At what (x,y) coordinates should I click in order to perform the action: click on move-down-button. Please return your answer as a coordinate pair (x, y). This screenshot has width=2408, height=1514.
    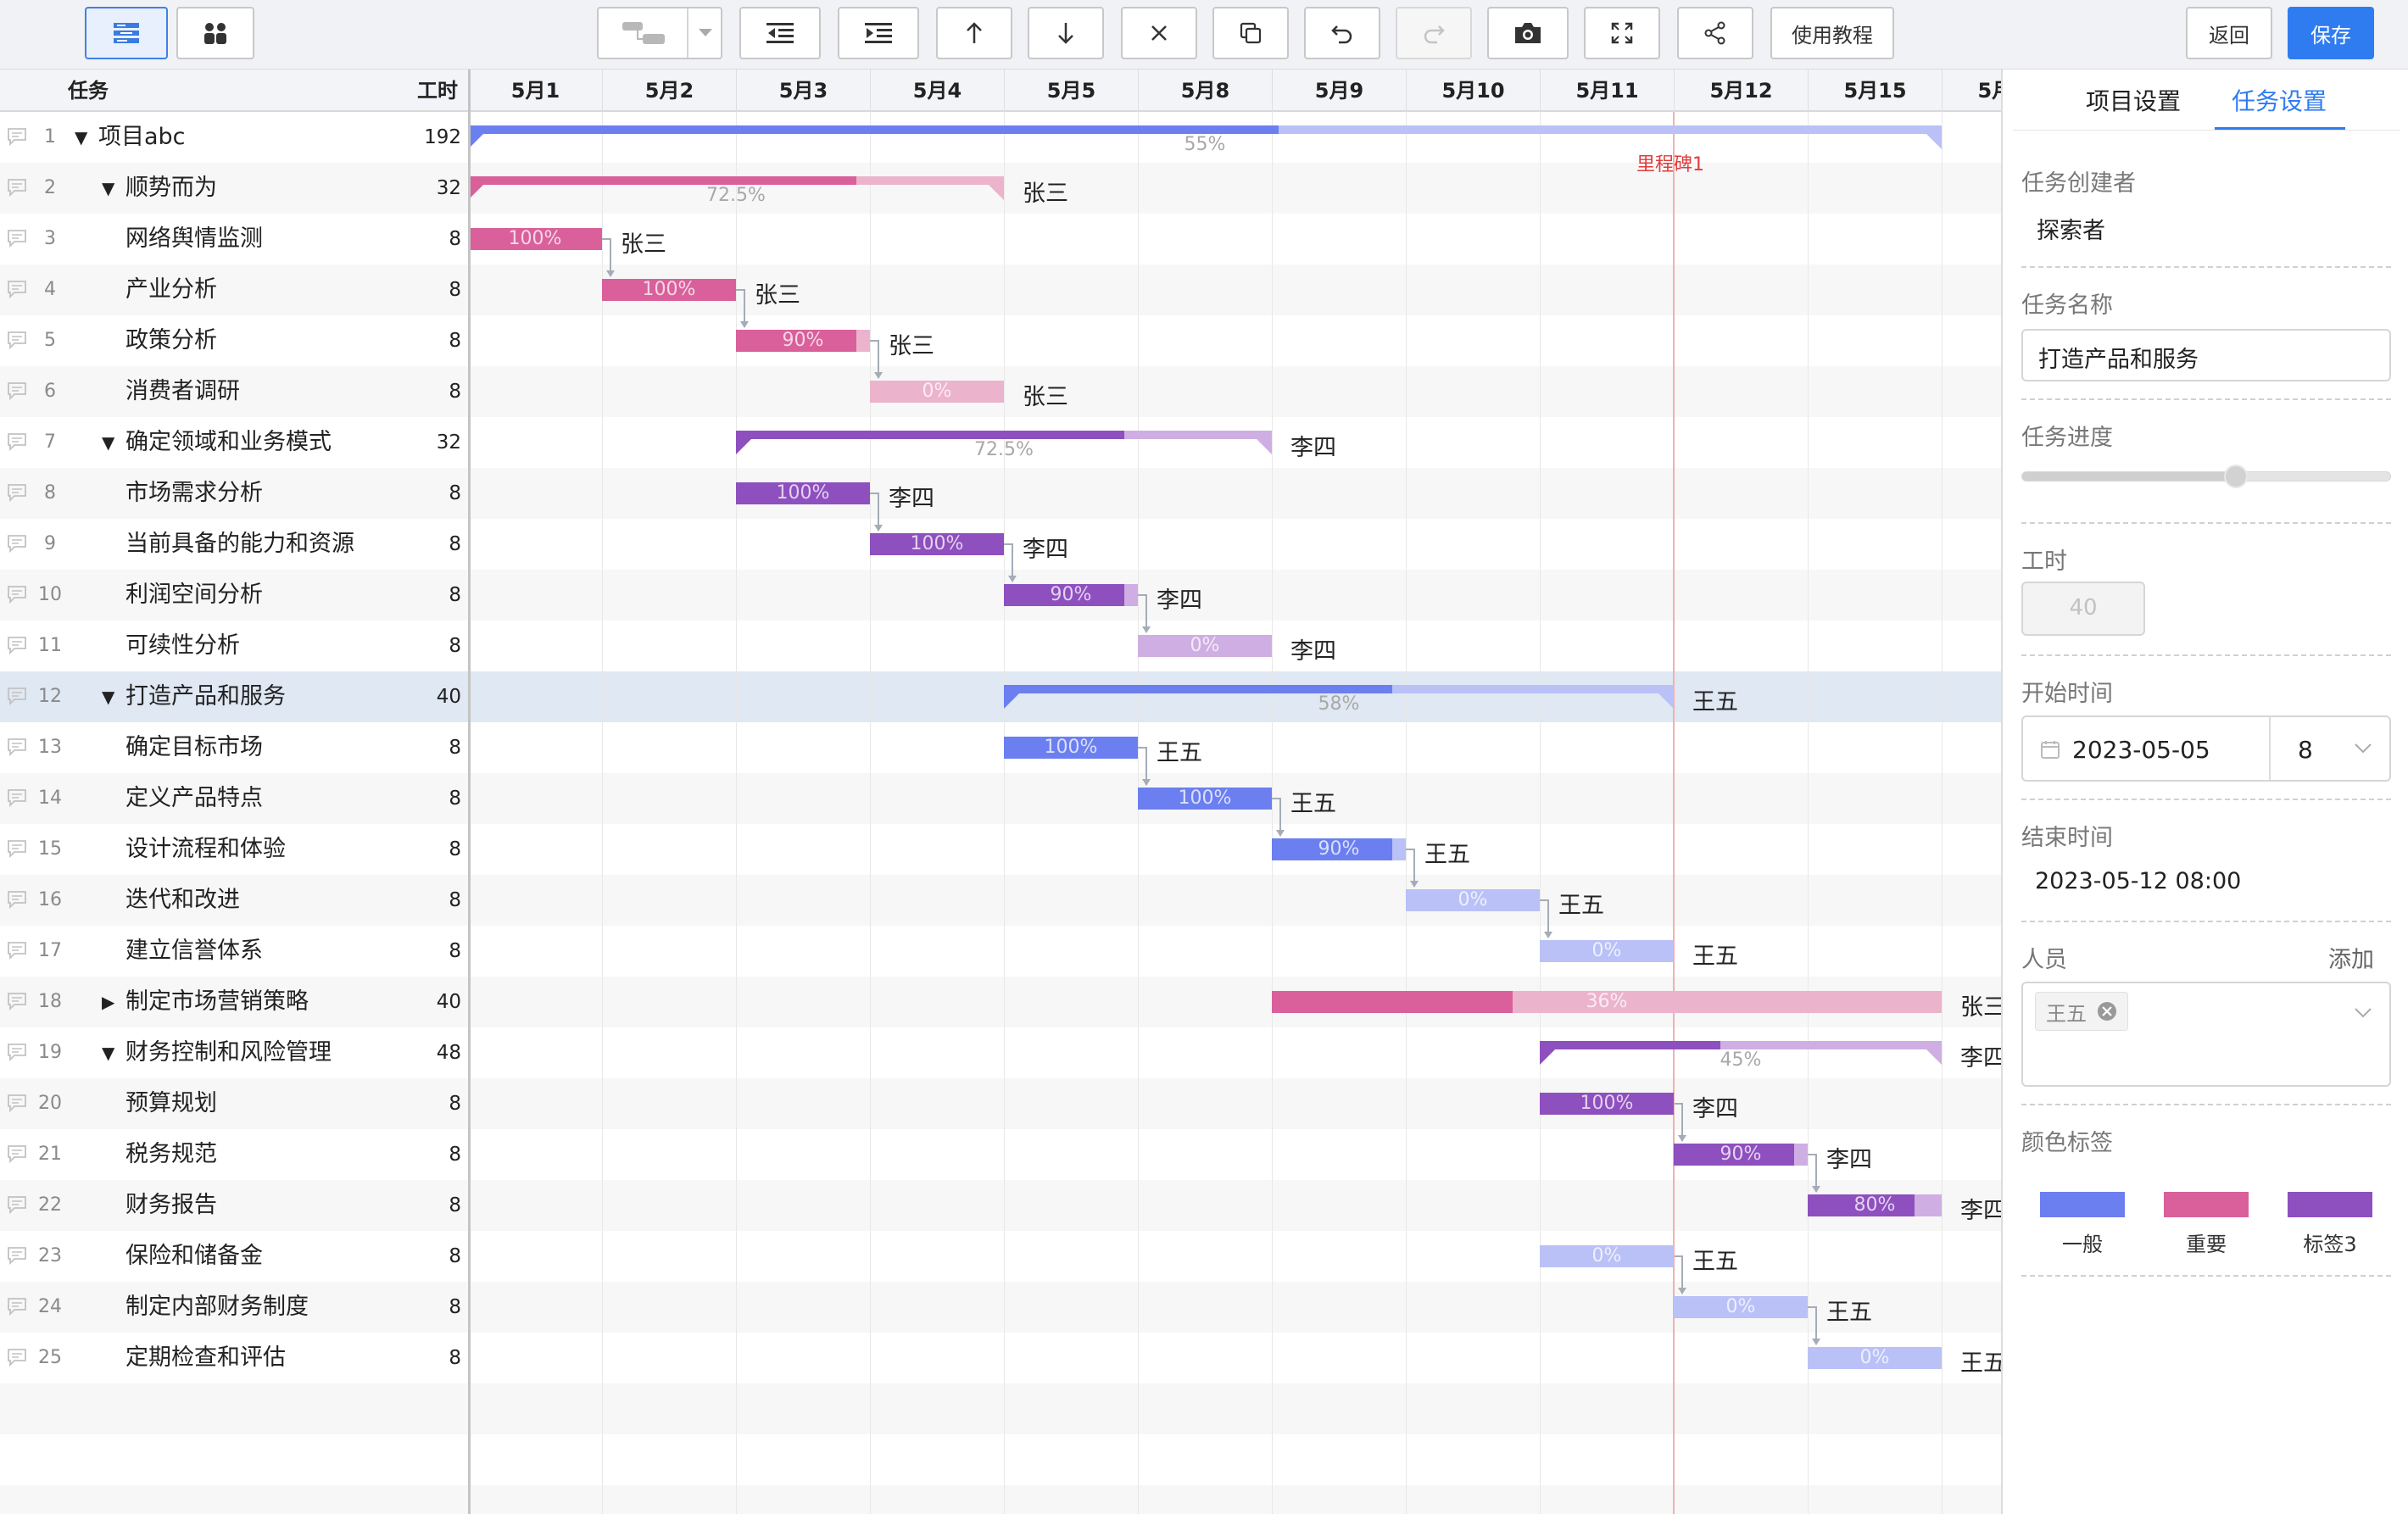
    Looking at the image, I should click on (1066, 33).